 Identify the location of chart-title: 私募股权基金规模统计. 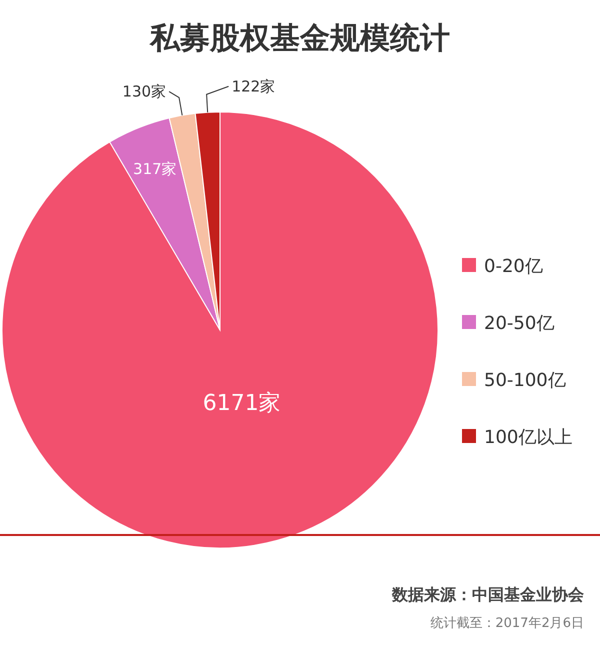
(299, 38).